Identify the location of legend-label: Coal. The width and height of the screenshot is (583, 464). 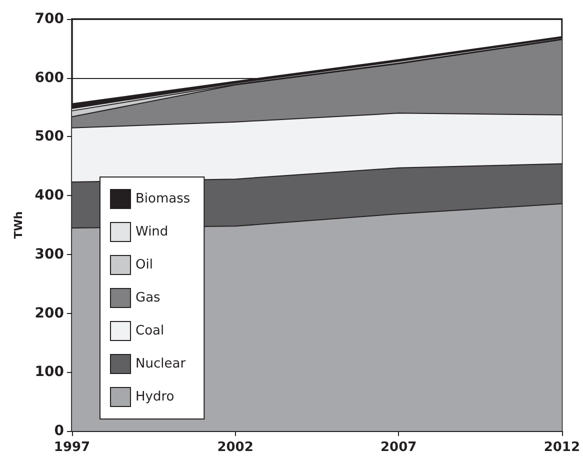
(150, 331).